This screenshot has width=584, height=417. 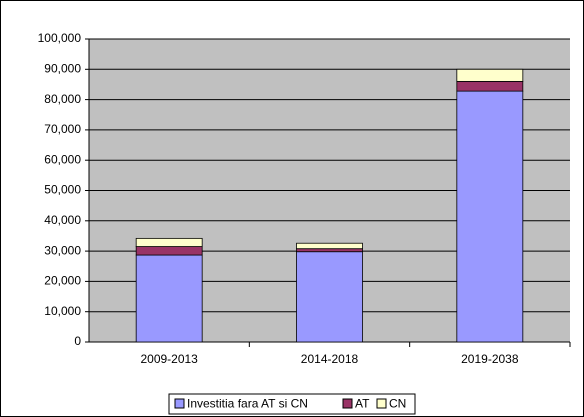 I want to click on y-tick-label: 40,000, so click(x=62, y=220).